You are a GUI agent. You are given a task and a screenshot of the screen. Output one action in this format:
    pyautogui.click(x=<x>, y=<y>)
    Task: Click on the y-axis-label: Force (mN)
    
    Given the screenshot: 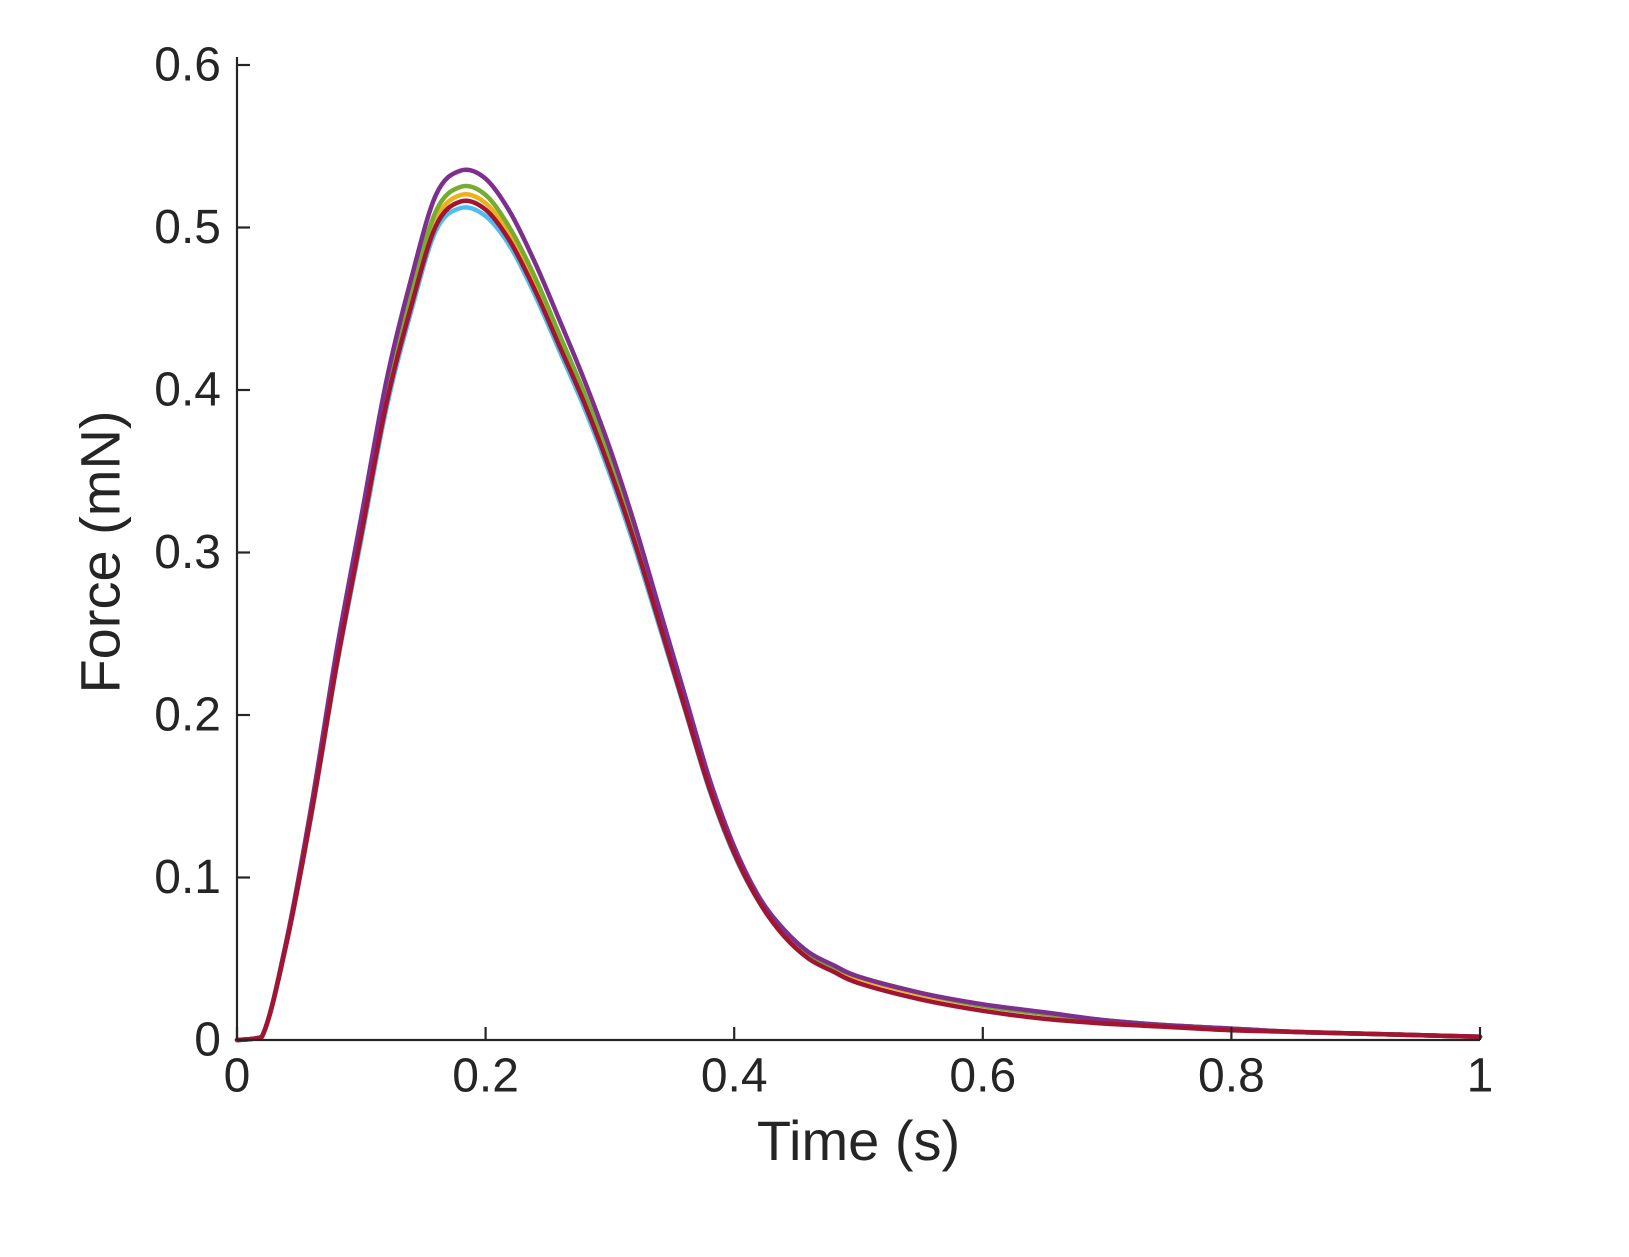 What is the action you would take?
    pyautogui.click(x=100, y=552)
    